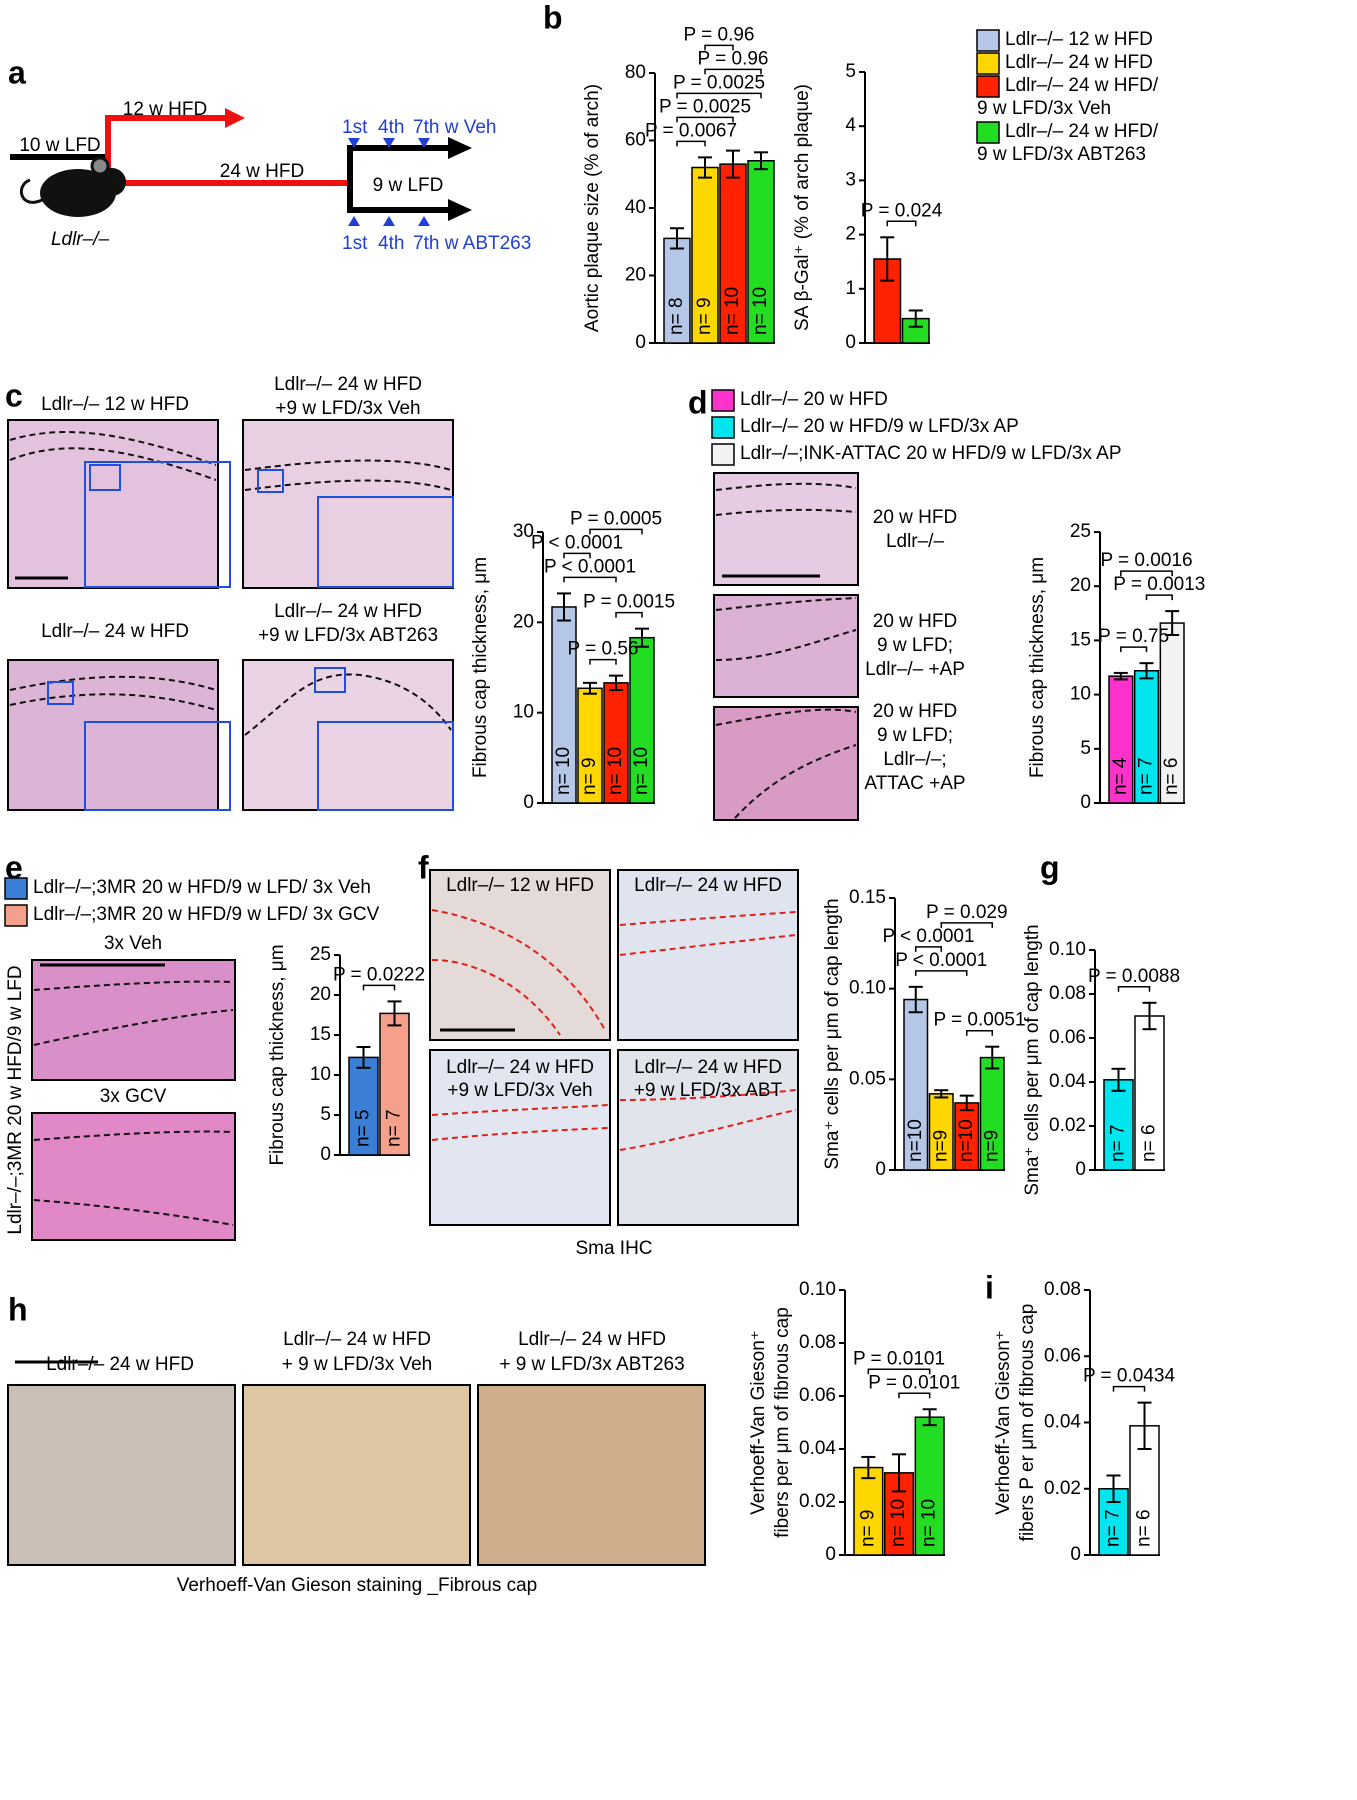  I want to click on legend-label: Ldlr–/–;3MR 20 w HFD/9 w LFD/ 3x GCV, so click(206, 914).